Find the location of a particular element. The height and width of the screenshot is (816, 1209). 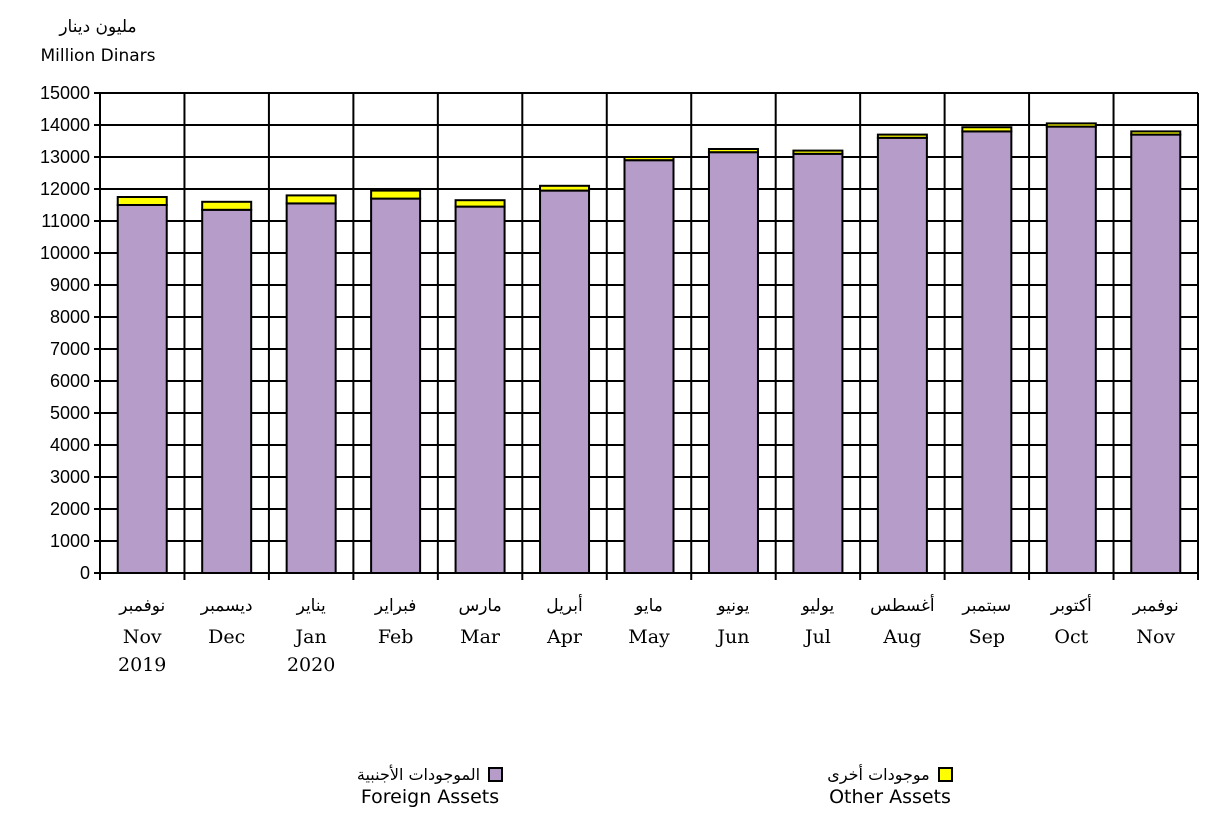

bar-other-assets-feb is located at coordinates (396, 194).